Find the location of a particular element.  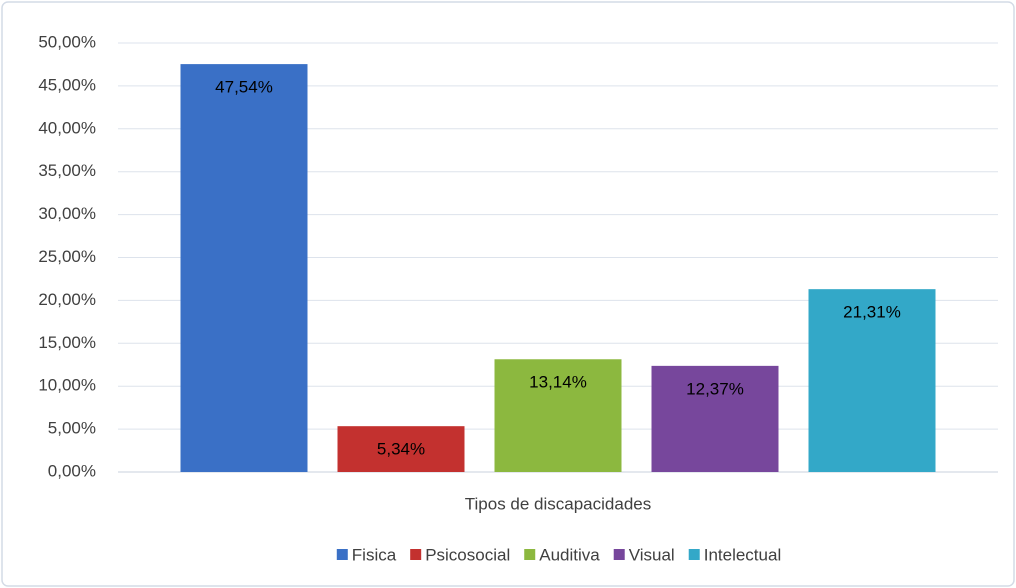

data-label: 21,31% is located at coordinates (872, 312).